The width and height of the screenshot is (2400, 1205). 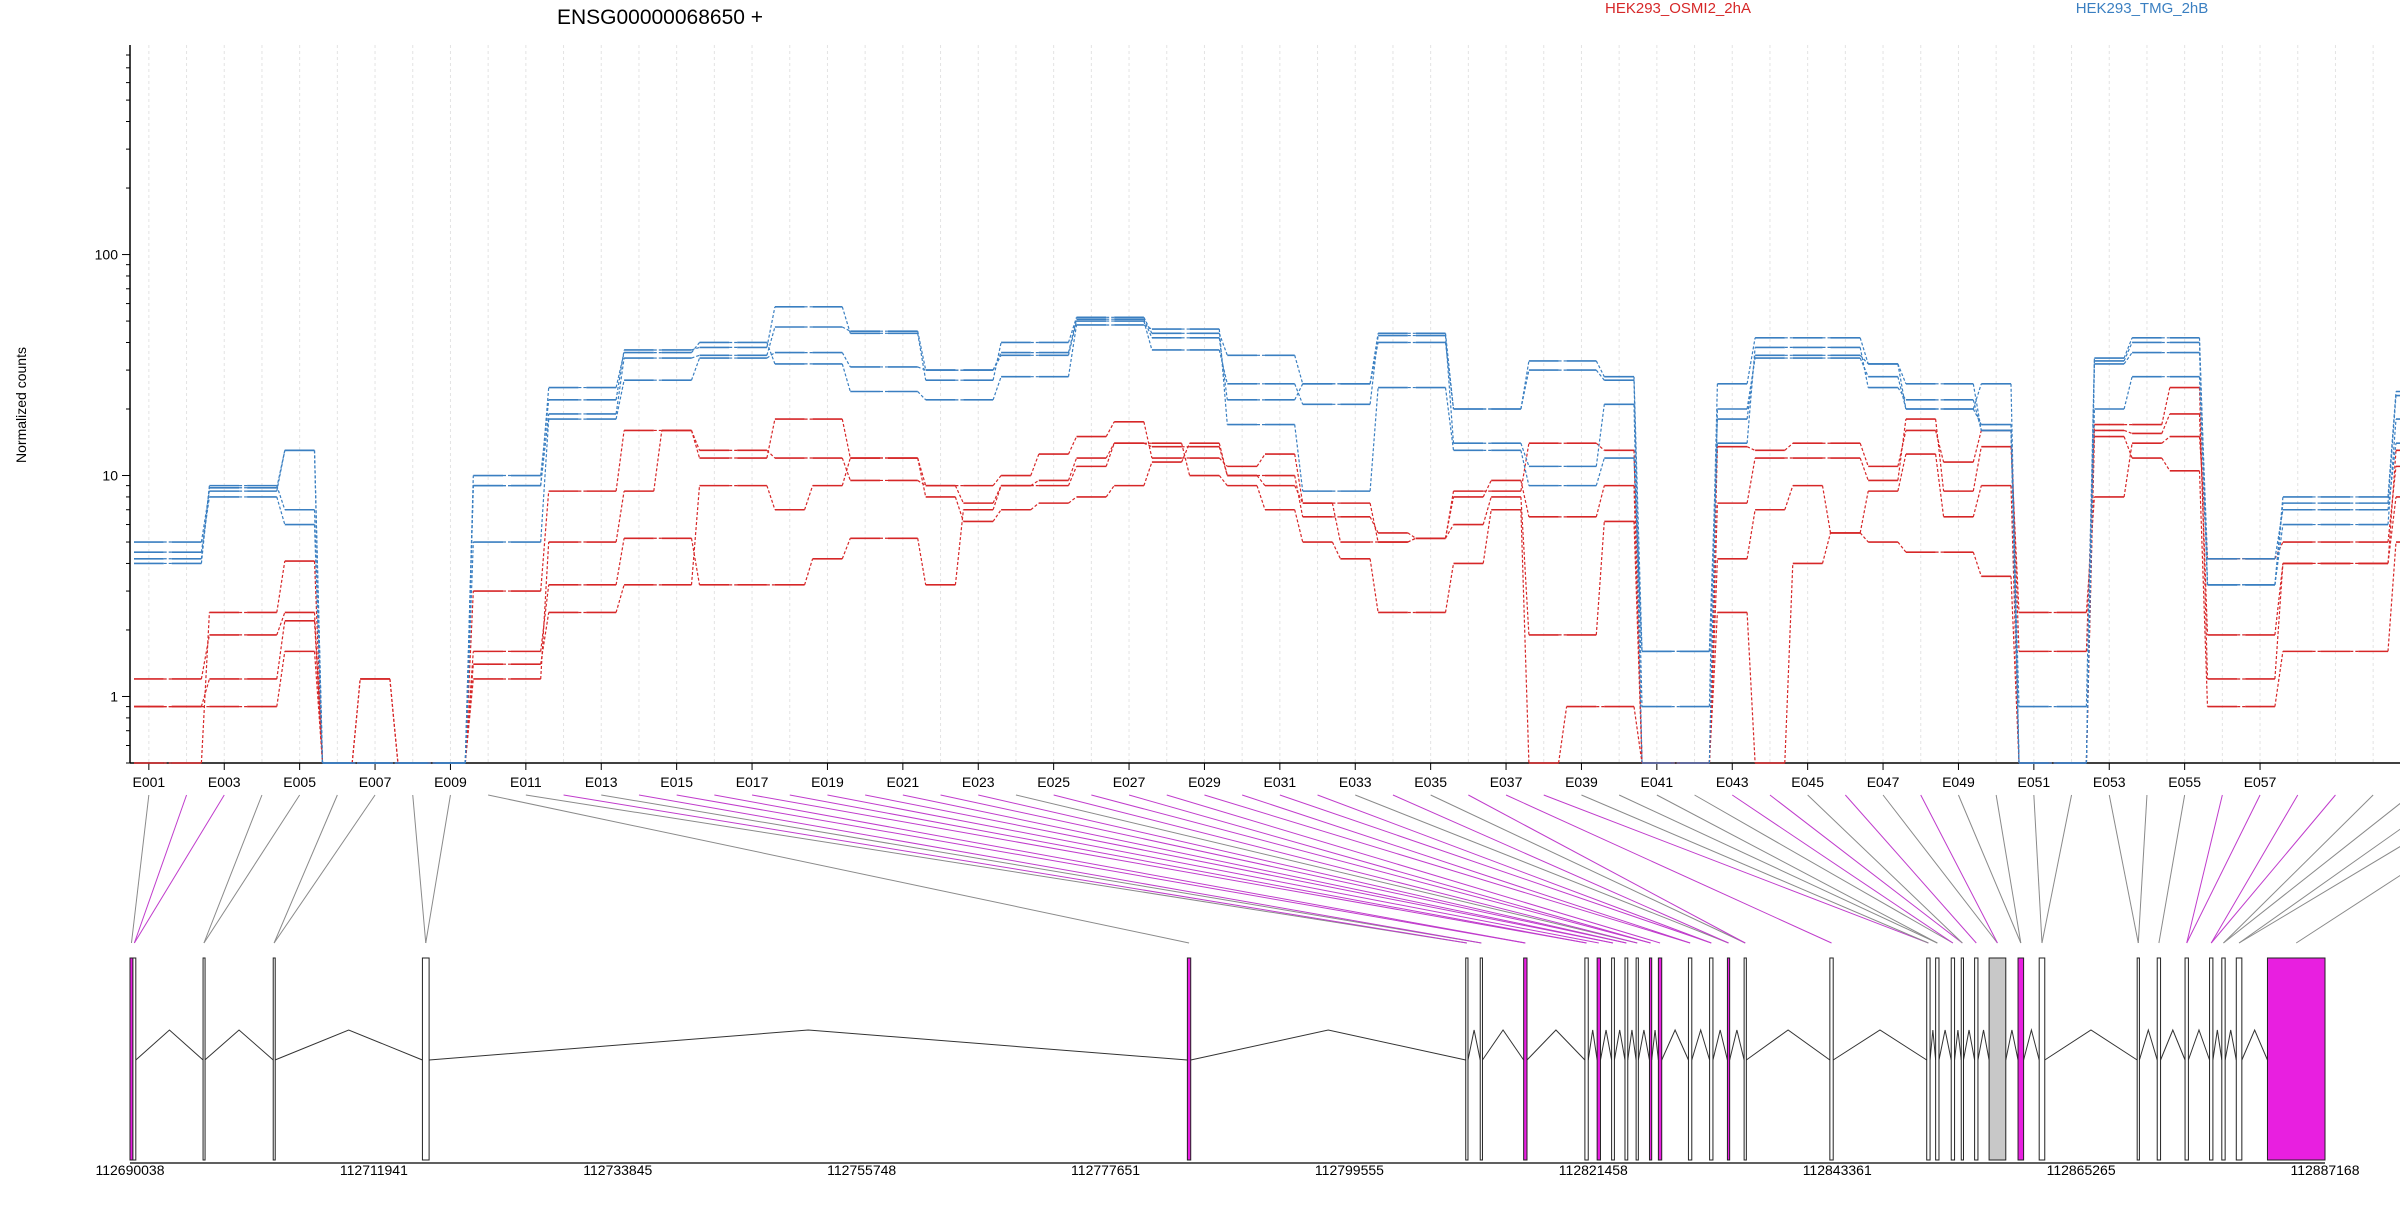 What do you see at coordinates (1656, 782) in the screenshot?
I see `x-tick-label: E041` at bounding box center [1656, 782].